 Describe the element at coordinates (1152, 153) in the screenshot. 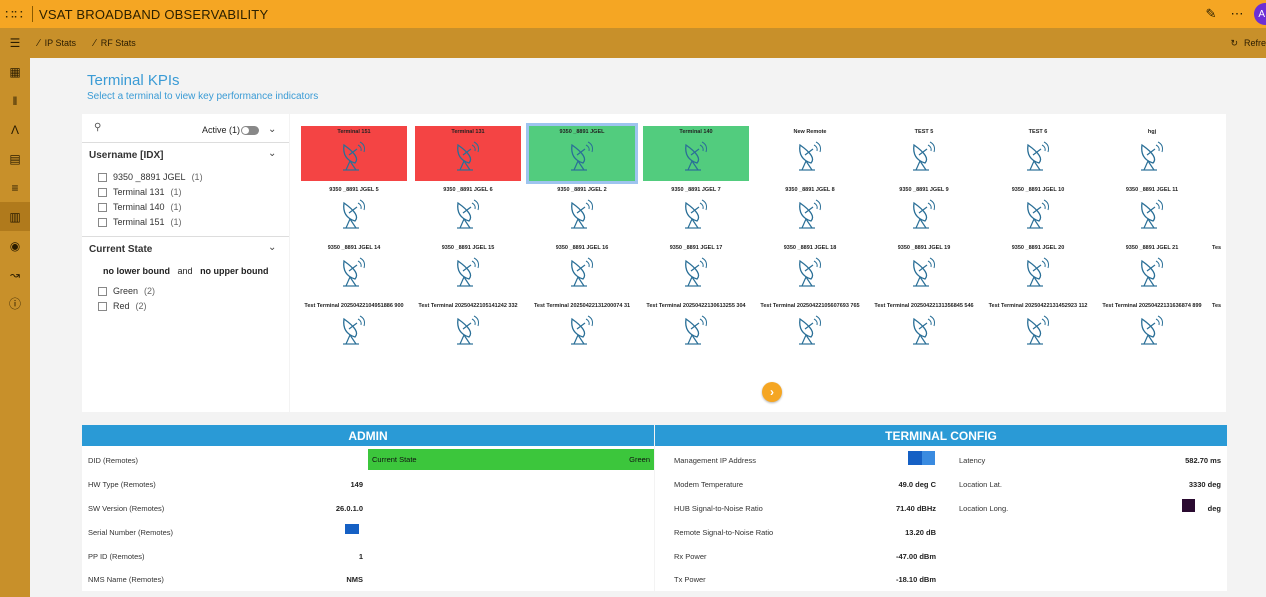

I see `terminal-tile: hgj` at that location.